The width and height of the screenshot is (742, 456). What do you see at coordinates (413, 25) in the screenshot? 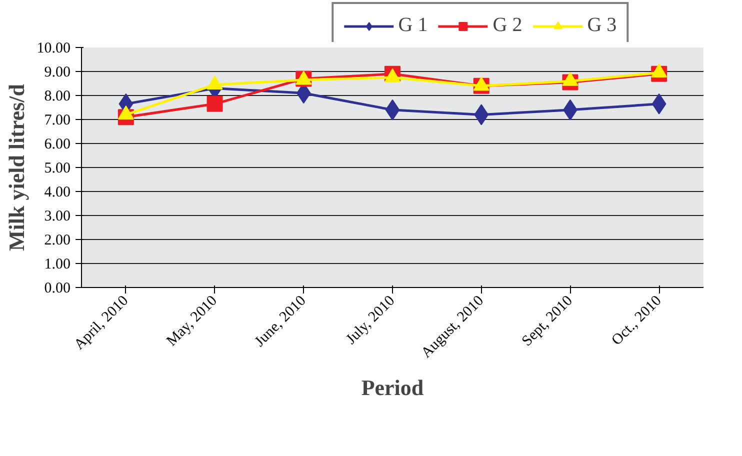
I see `legend-label: G 1` at bounding box center [413, 25].